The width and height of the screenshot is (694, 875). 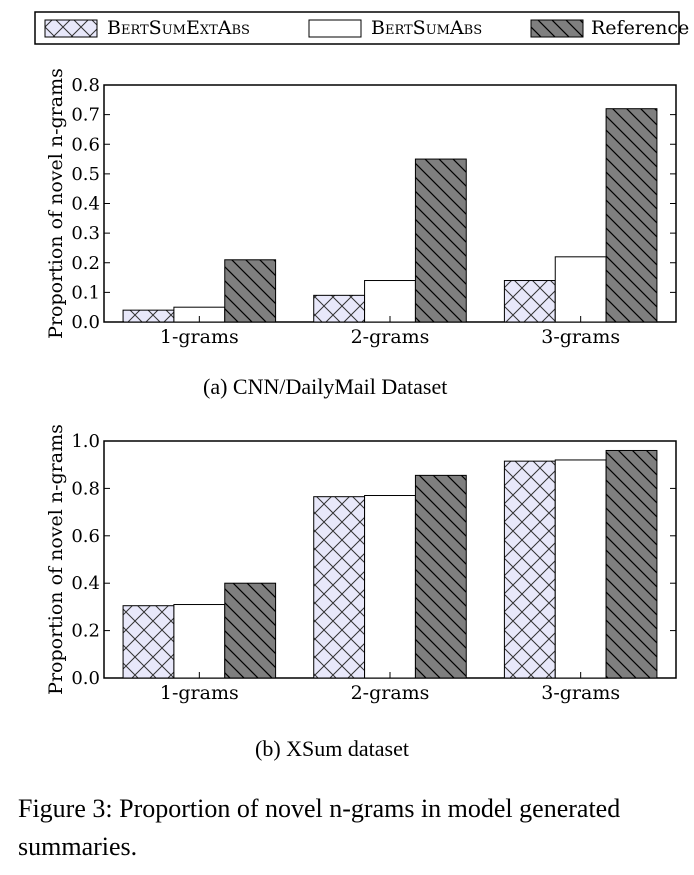 What do you see at coordinates (557, 28) in the screenshot?
I see `legend-swatch-reference` at bounding box center [557, 28].